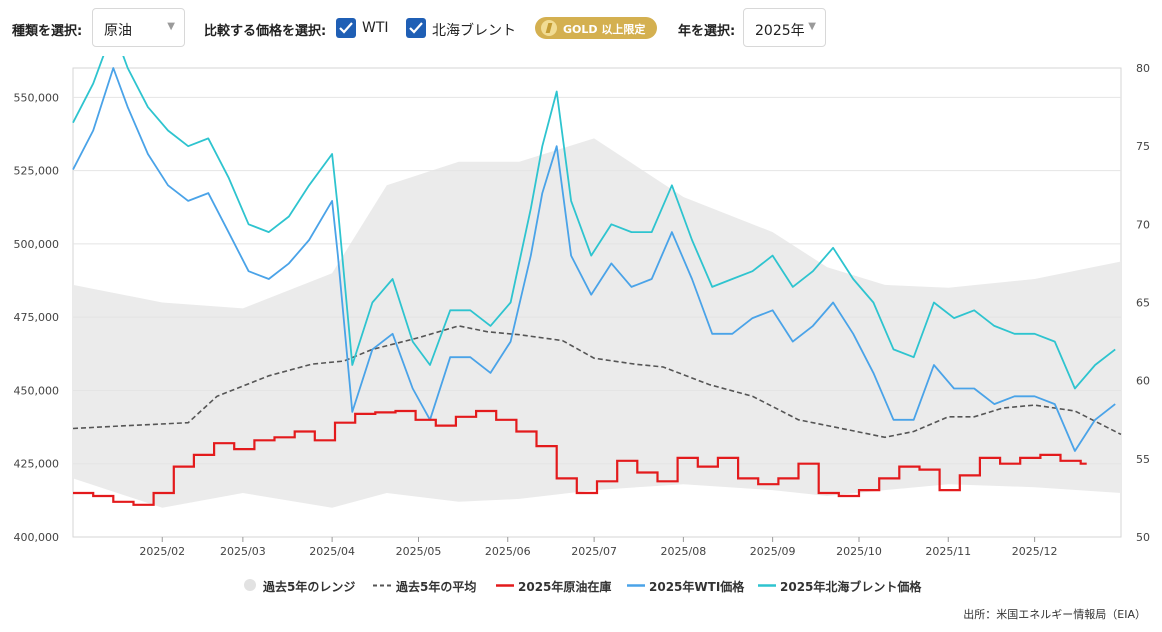  What do you see at coordinates (332, 551) in the screenshot?
I see `x-tick-label: 2025/04` at bounding box center [332, 551].